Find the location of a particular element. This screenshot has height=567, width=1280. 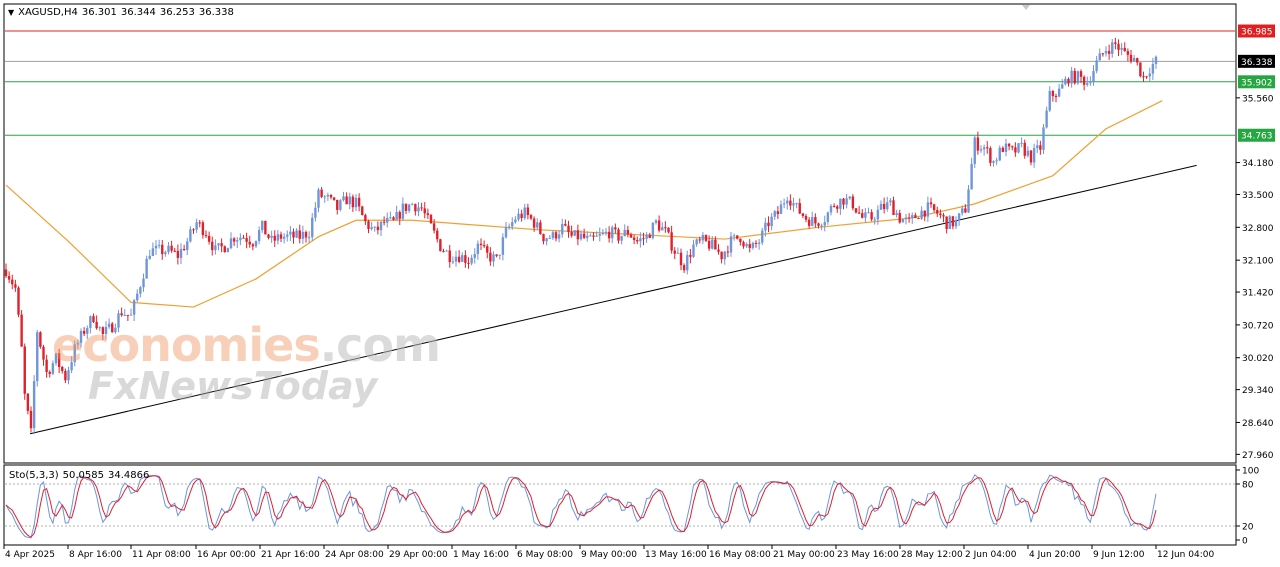

stochastic-main-value: 50.0585 is located at coordinates (83, 475).